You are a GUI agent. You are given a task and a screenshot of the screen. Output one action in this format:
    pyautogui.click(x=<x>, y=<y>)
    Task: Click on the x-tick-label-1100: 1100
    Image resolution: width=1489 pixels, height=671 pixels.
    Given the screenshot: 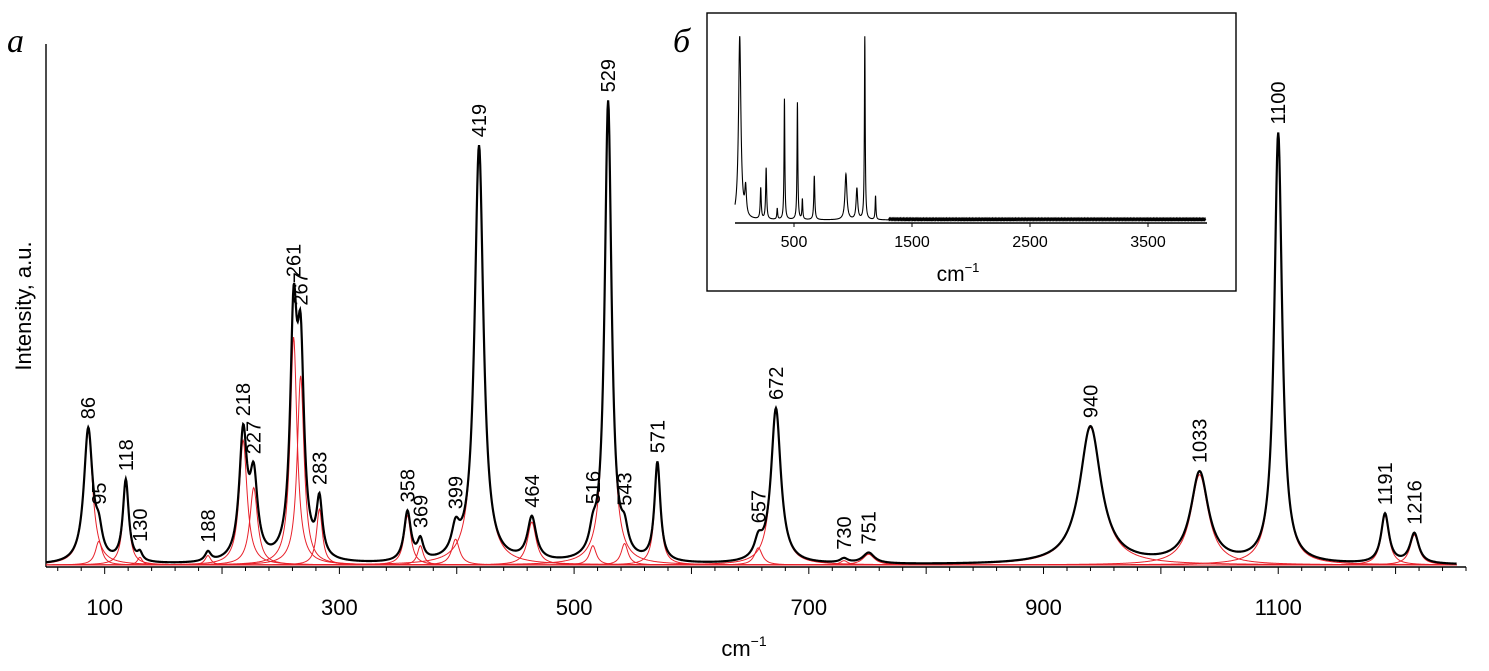 What is the action you would take?
    pyautogui.click(x=1278, y=607)
    